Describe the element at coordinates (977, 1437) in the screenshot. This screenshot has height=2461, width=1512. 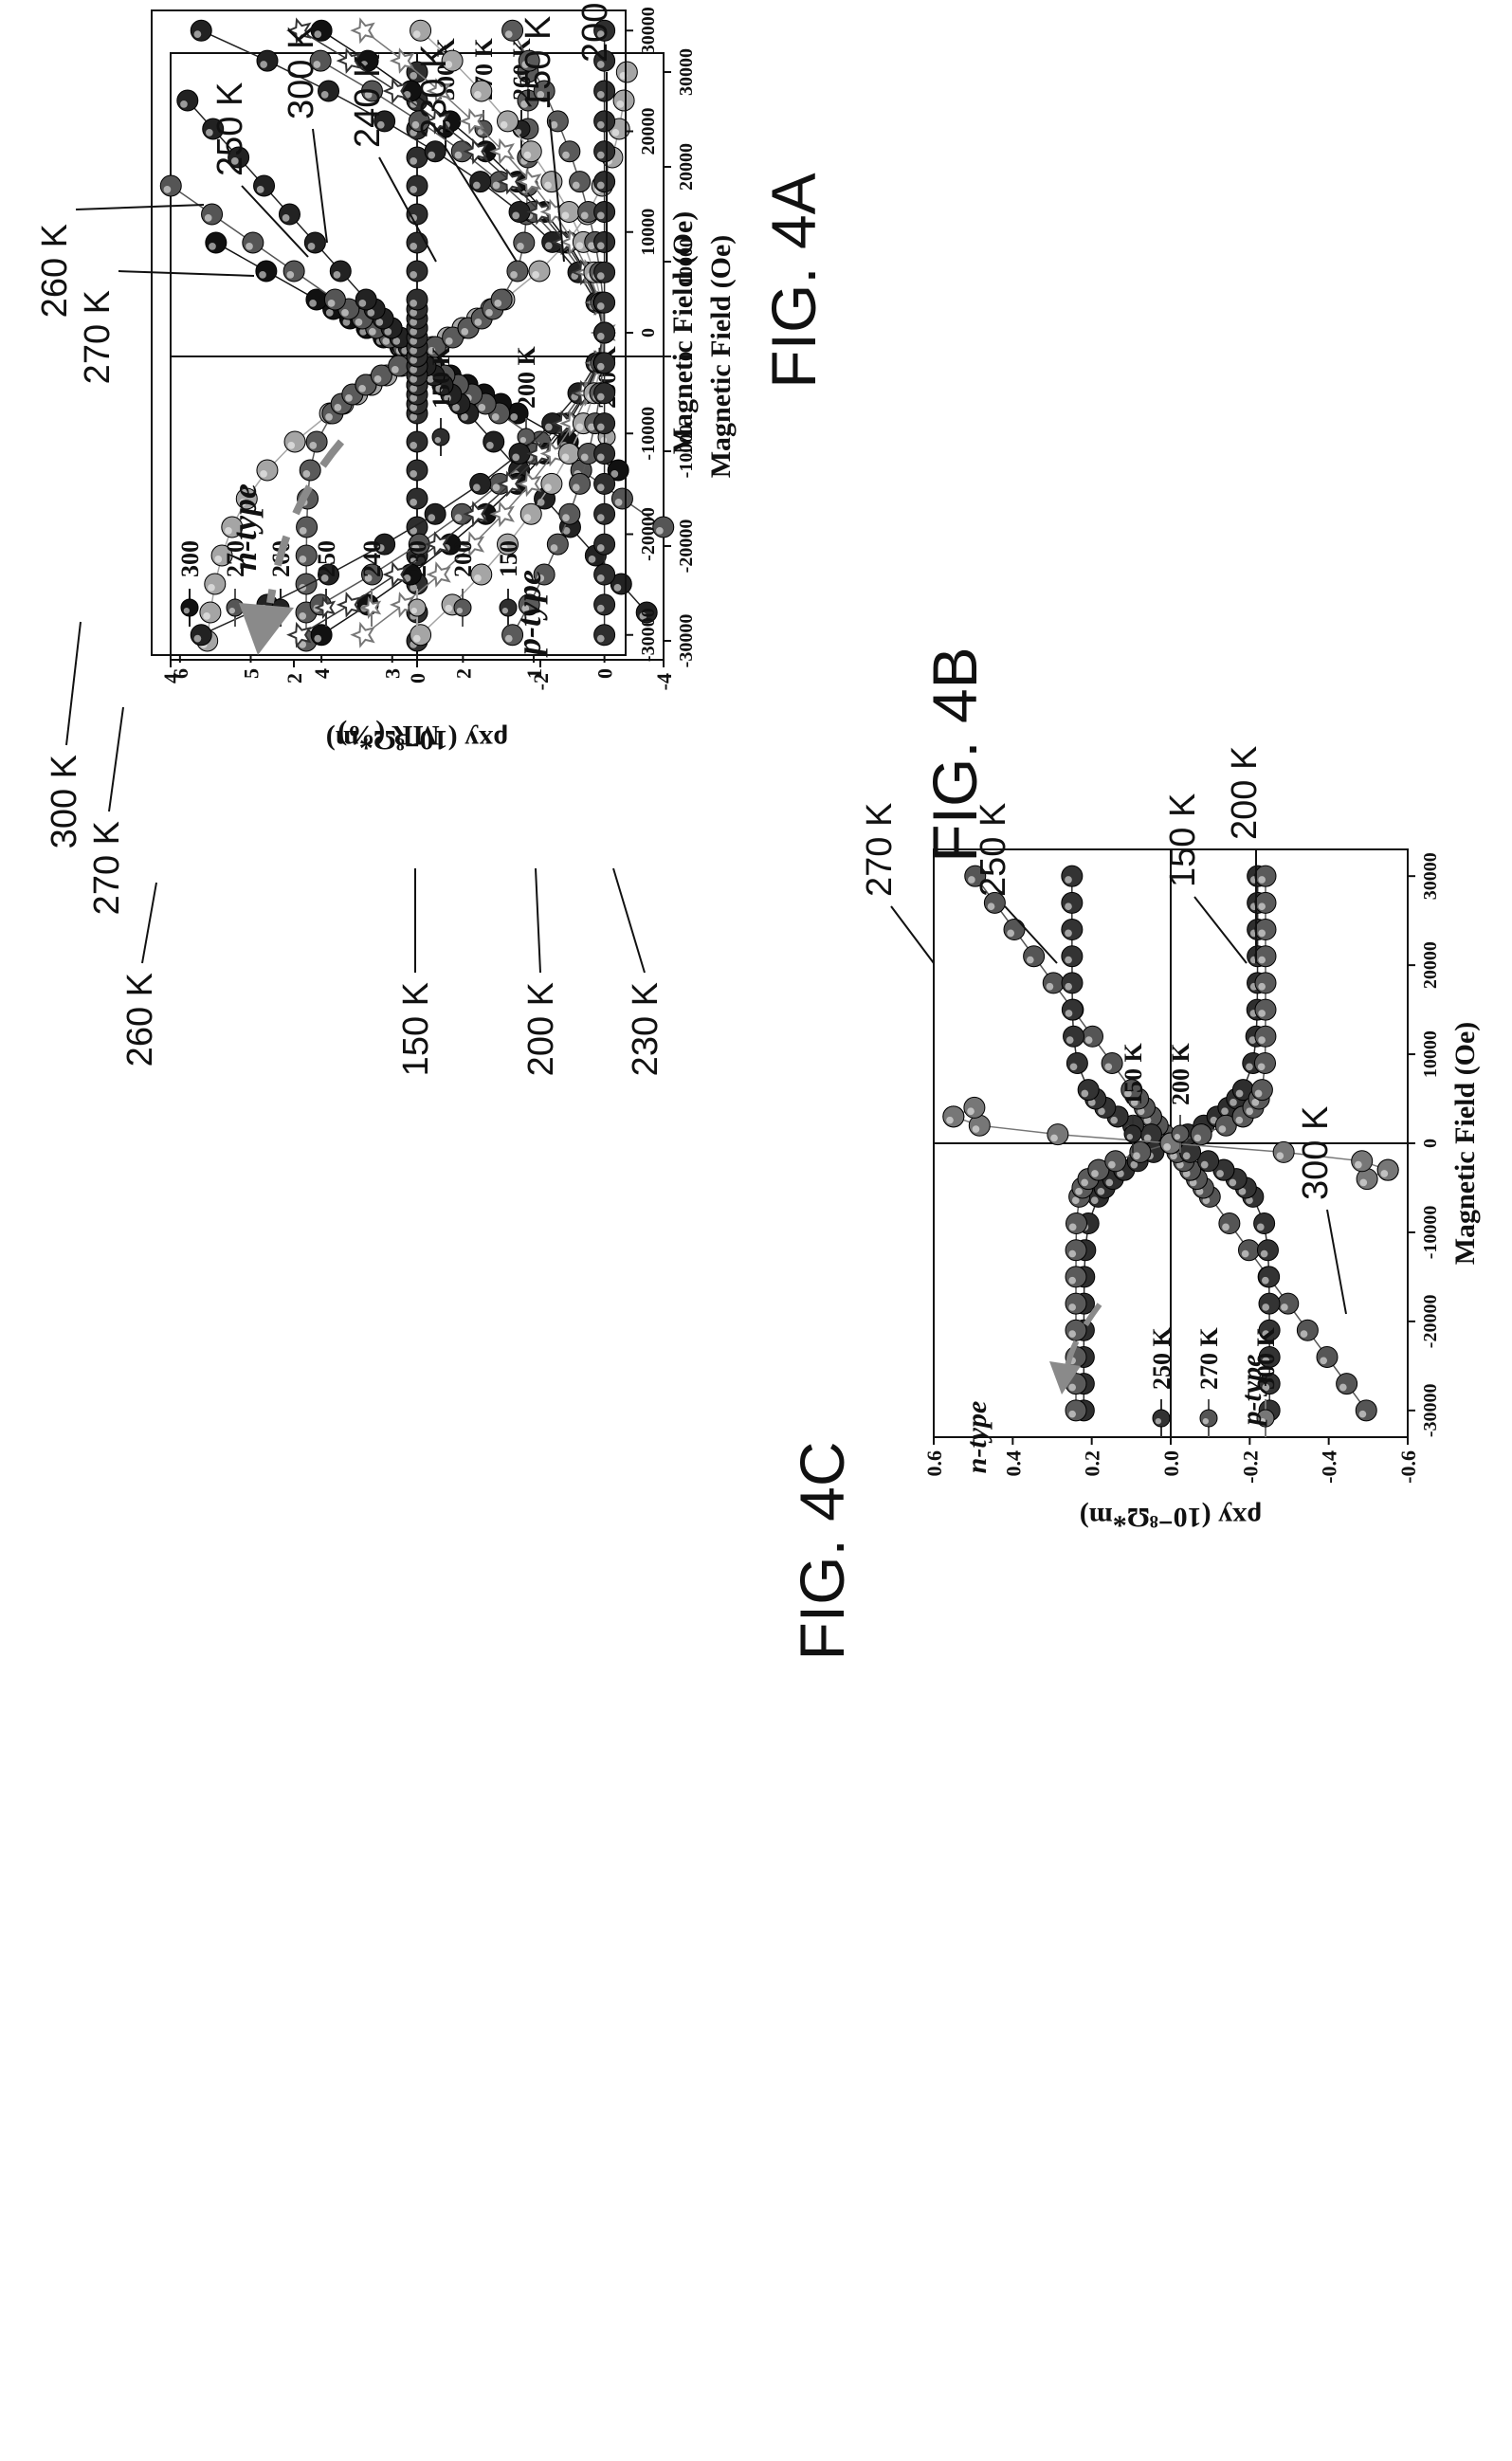
I see `region-label-ntype-4c: n-type` at that location.